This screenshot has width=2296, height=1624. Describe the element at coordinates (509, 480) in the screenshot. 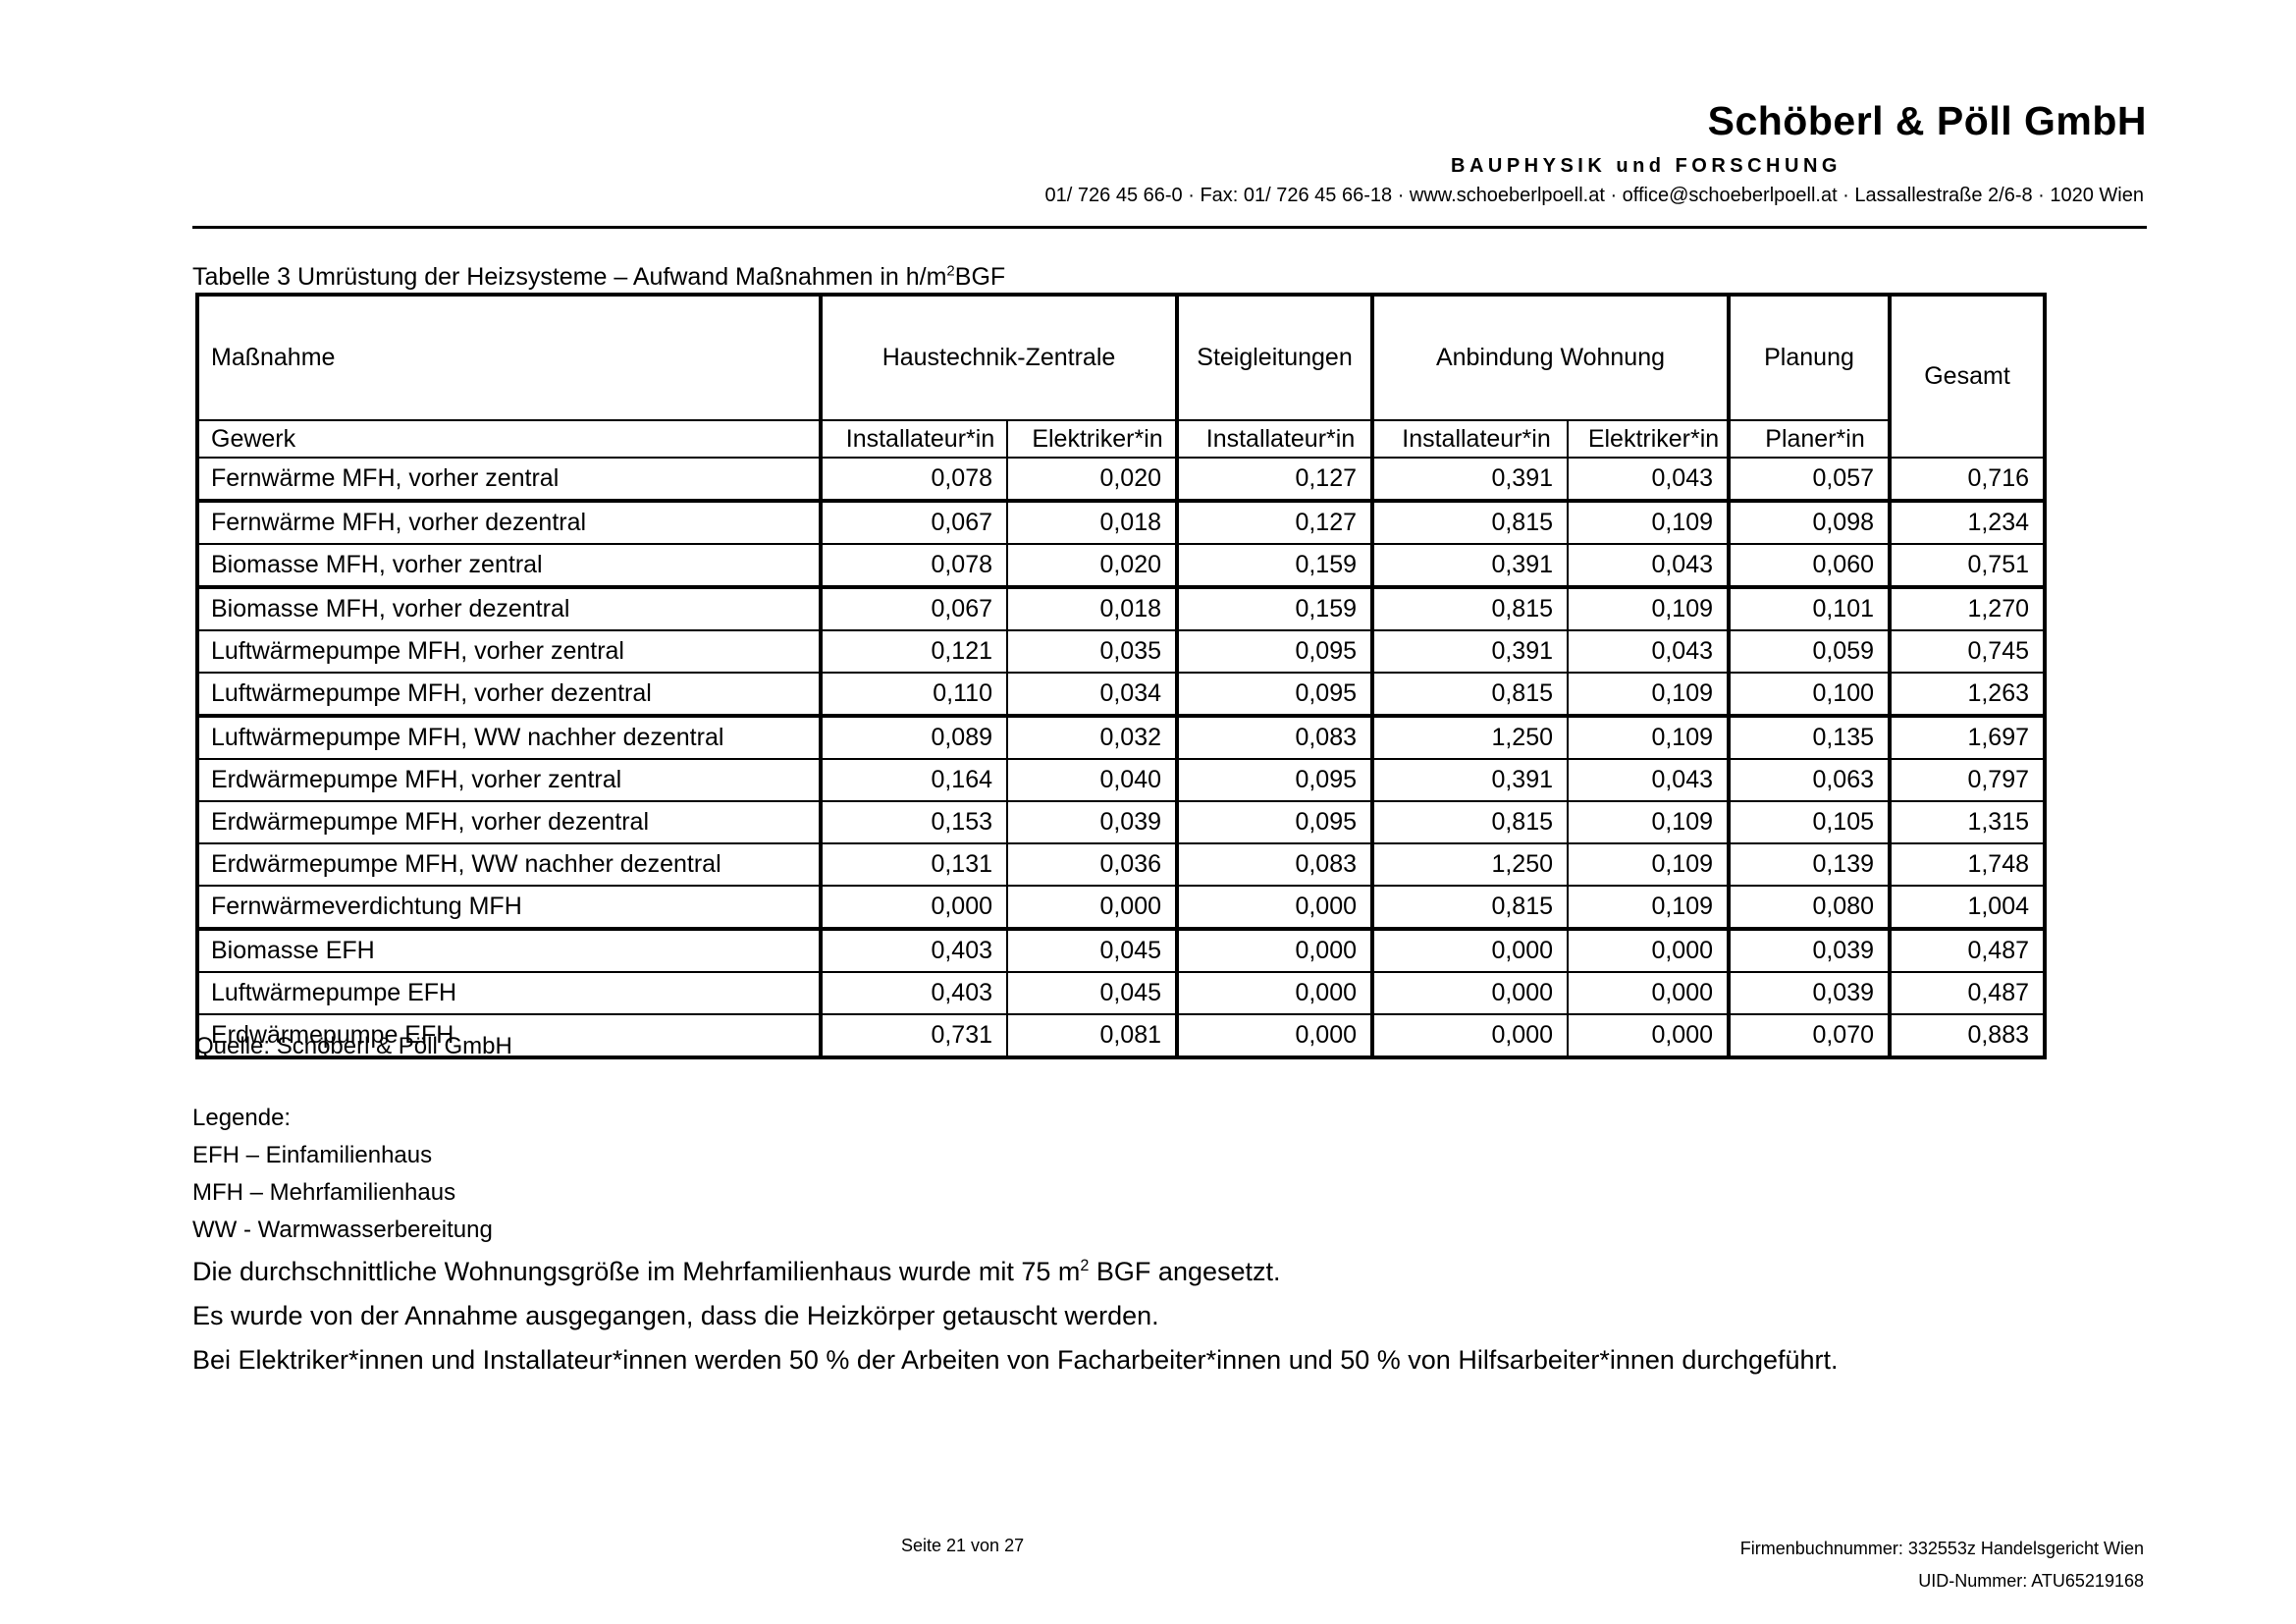

I see `row-measure-name: Fernwärme MFH, vorher zentral` at that location.